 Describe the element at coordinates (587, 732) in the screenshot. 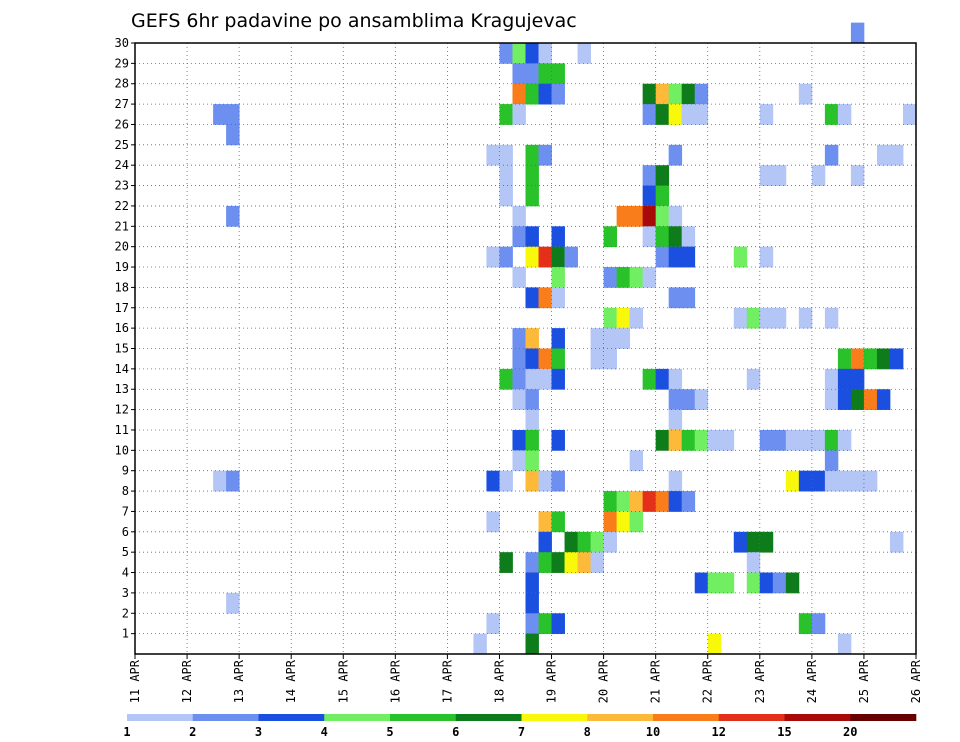

I see `legend-label: 8` at that location.